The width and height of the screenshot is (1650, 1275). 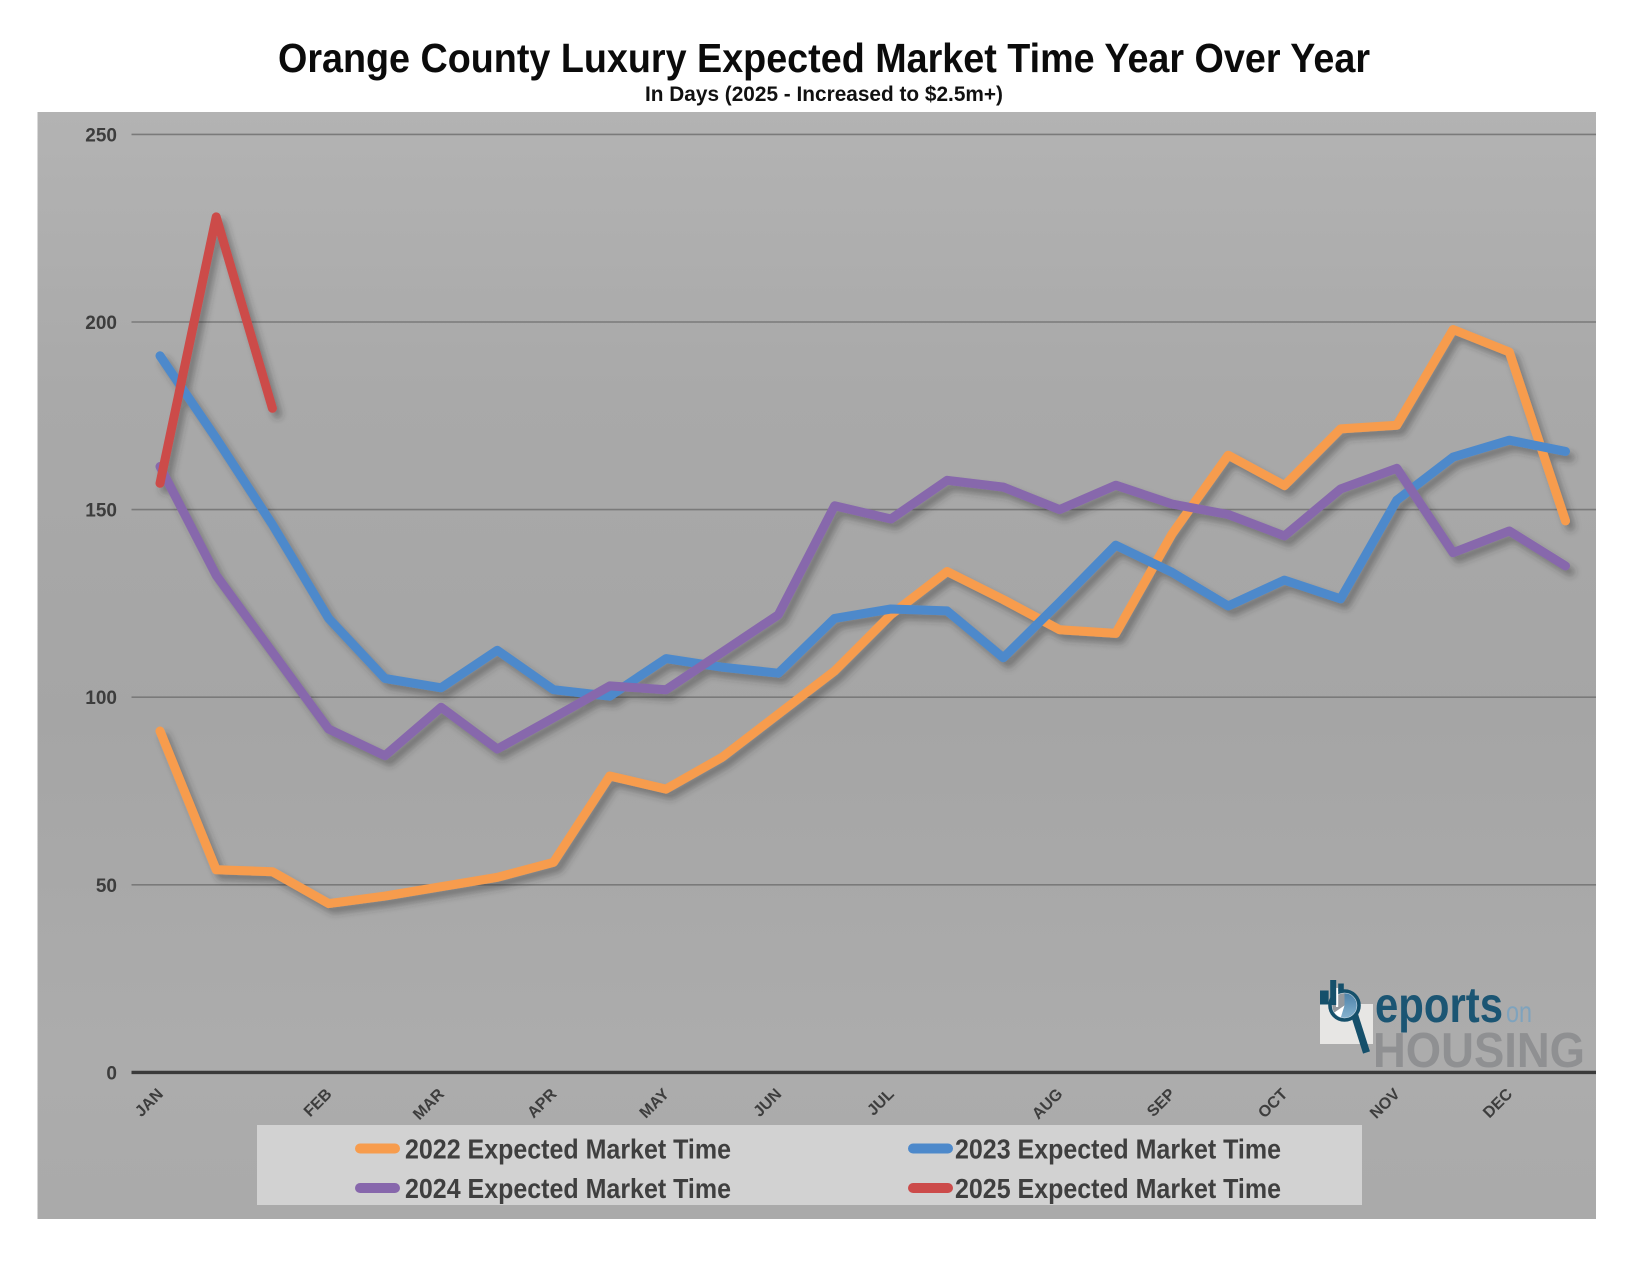 What do you see at coordinates (1479, 1051) in the screenshot?
I see `svg-text: HOUSING` at bounding box center [1479, 1051].